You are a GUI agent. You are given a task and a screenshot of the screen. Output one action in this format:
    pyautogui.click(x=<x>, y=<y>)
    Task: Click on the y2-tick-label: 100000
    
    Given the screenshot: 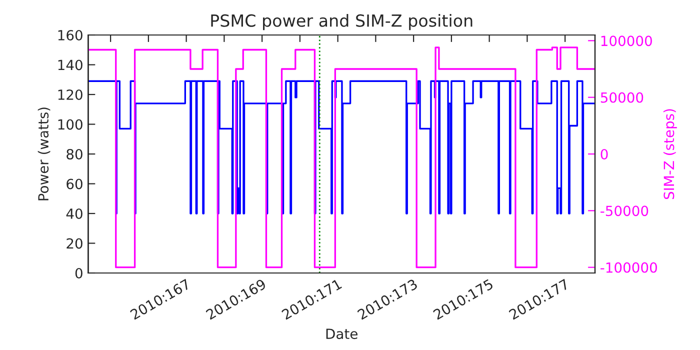 What is the action you would take?
    pyautogui.click(x=626, y=41)
    